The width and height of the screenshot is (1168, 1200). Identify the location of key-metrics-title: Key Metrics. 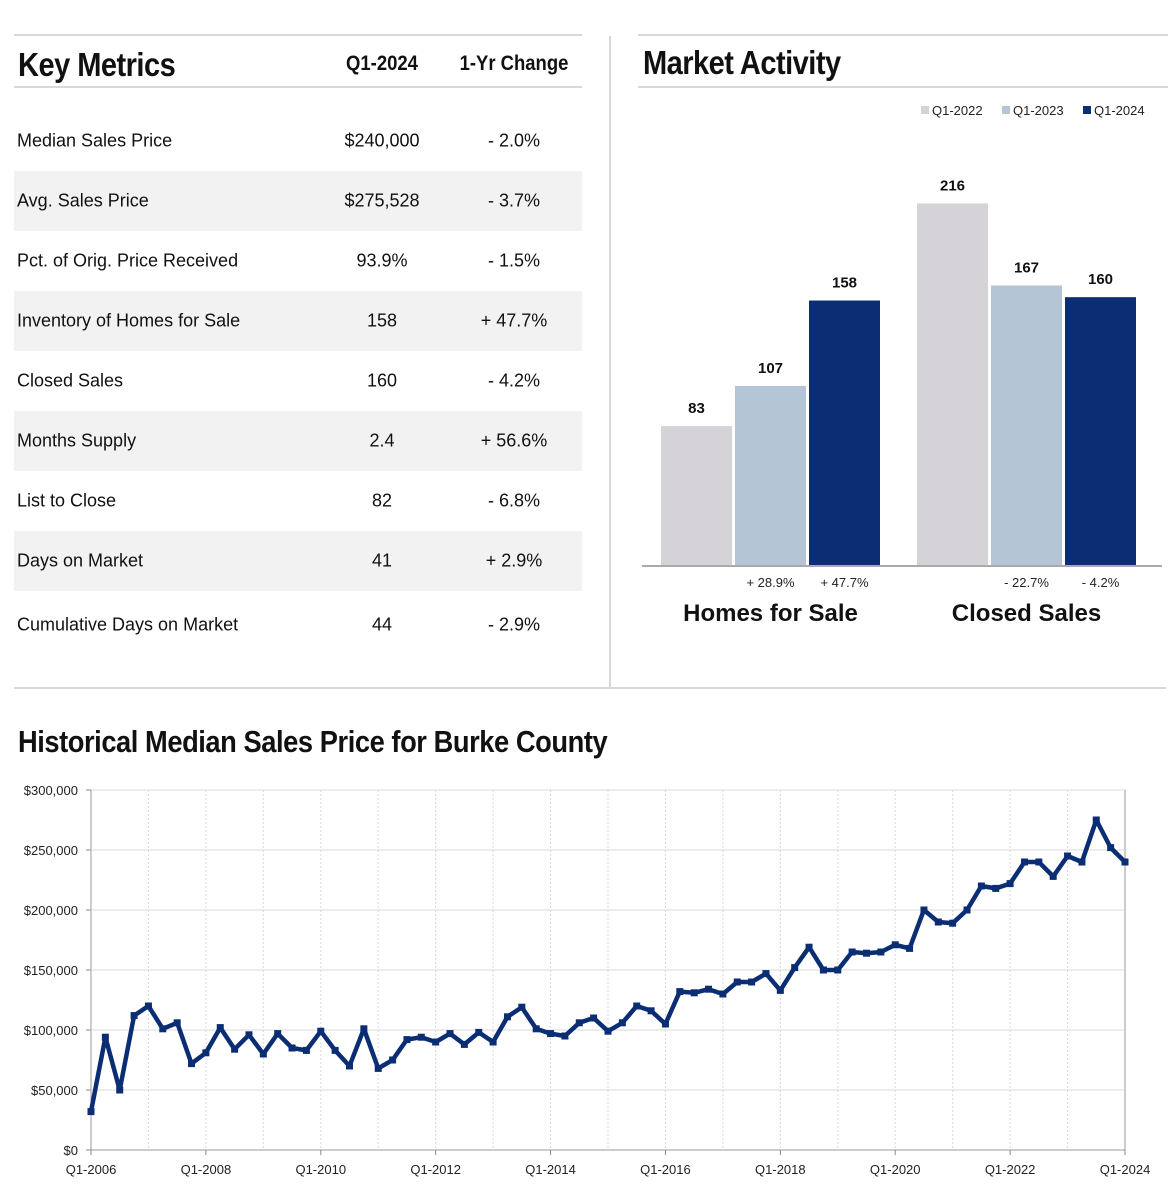
(97, 64).